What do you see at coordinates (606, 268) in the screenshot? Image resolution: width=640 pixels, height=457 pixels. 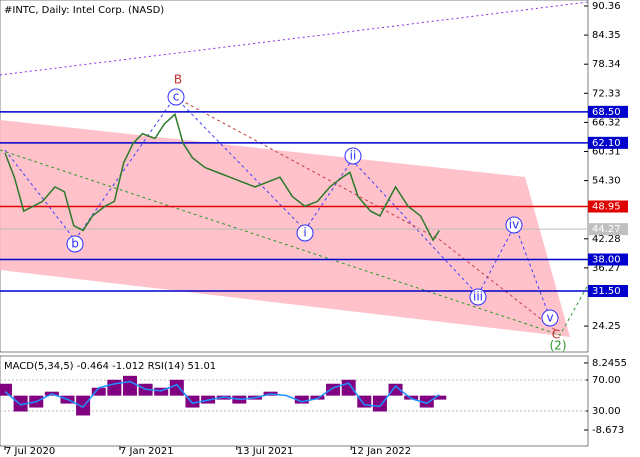 I see `y-tick-label: 36.27` at bounding box center [606, 268].